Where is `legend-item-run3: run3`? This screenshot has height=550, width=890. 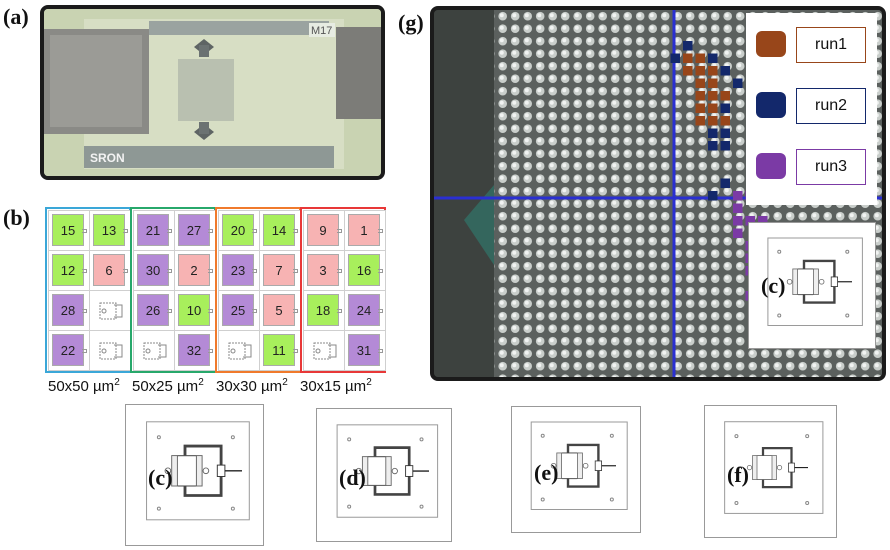 legend-item-run3: run3 is located at coordinates (813, 167).